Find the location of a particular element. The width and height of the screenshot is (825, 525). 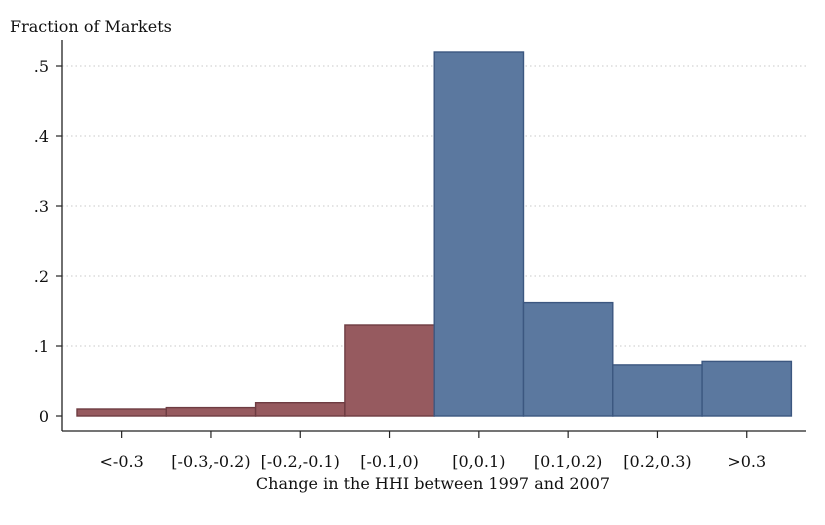

x-tick-label: [-0.2,-0.1) is located at coordinates (300, 461).